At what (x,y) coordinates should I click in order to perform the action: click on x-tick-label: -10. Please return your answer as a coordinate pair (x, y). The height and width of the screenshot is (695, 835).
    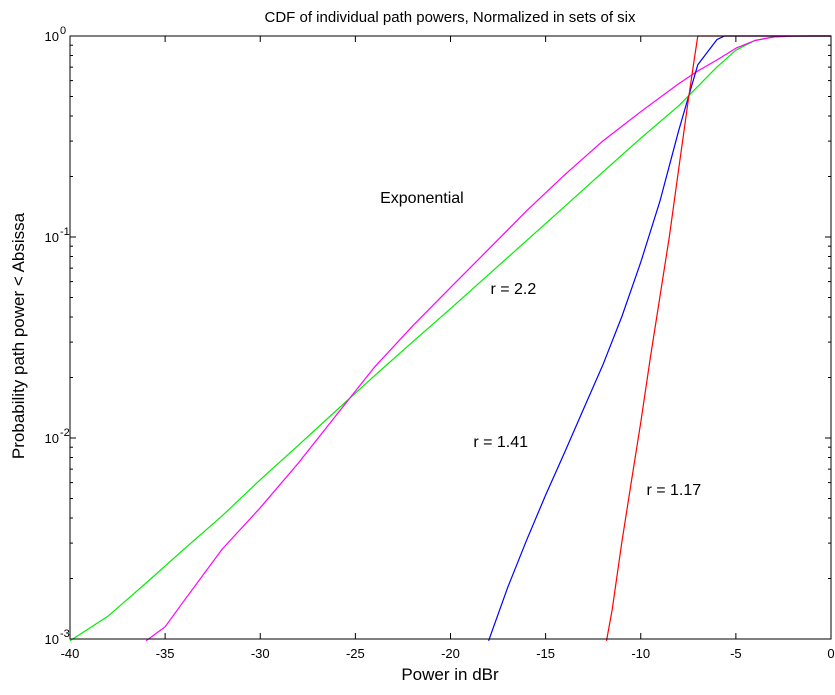
    Looking at the image, I should click on (640, 653).